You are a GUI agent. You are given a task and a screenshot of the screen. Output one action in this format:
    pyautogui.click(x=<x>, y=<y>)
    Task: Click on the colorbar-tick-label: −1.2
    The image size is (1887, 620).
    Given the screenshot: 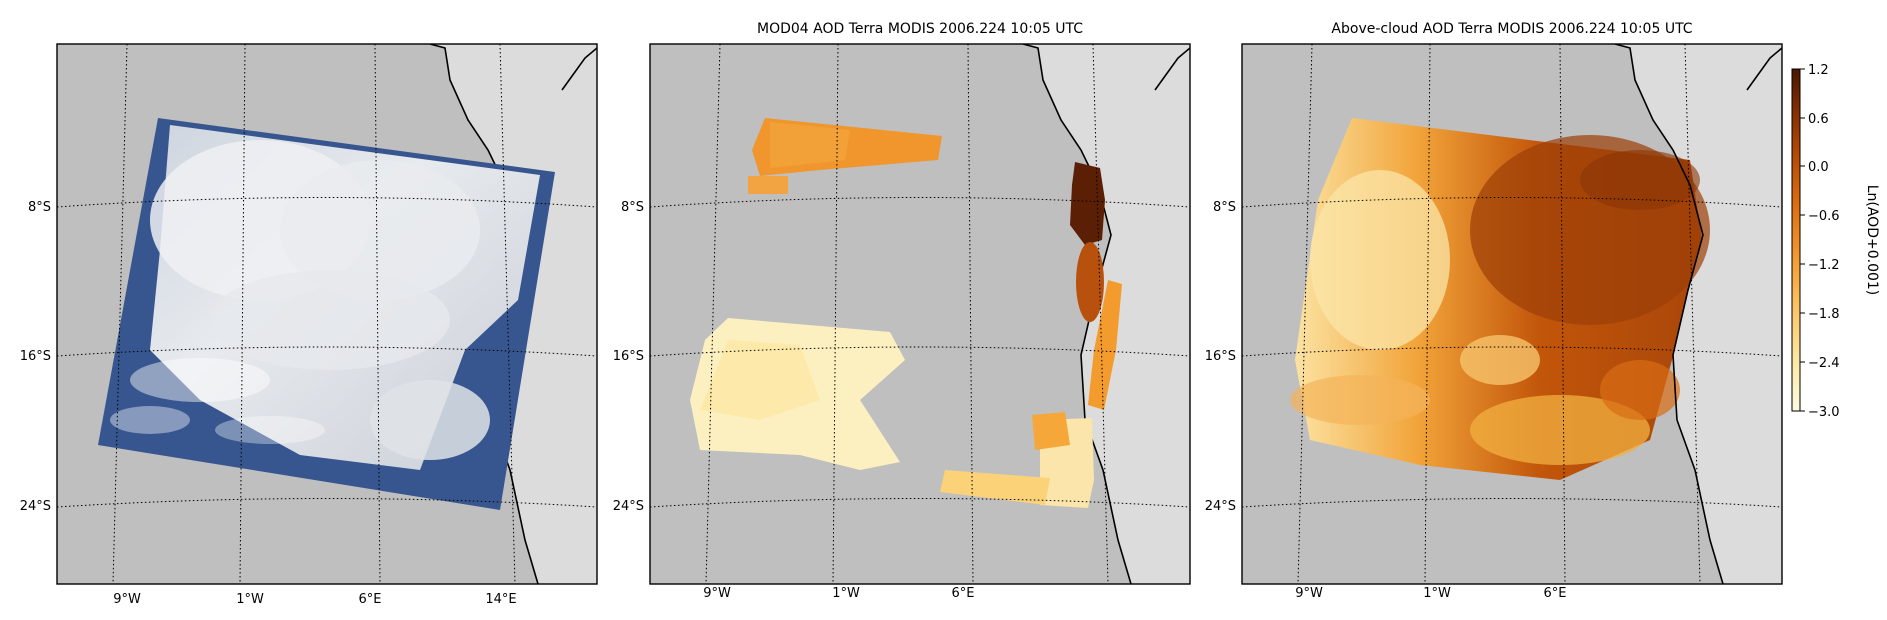 What is the action you would take?
    pyautogui.click(x=1824, y=265)
    